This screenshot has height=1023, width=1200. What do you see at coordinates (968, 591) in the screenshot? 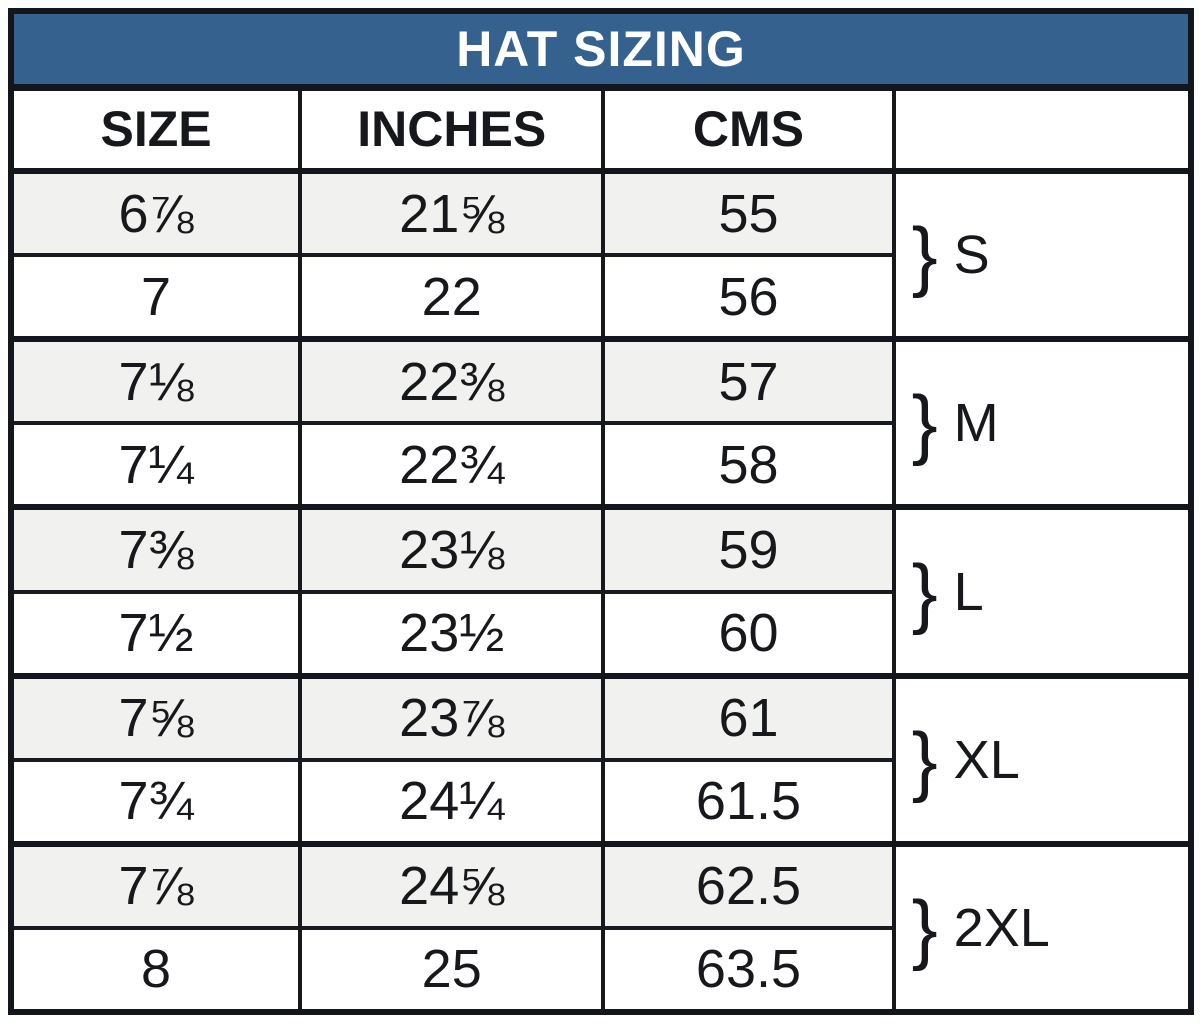
I see `group-label-text: L` at bounding box center [968, 591].